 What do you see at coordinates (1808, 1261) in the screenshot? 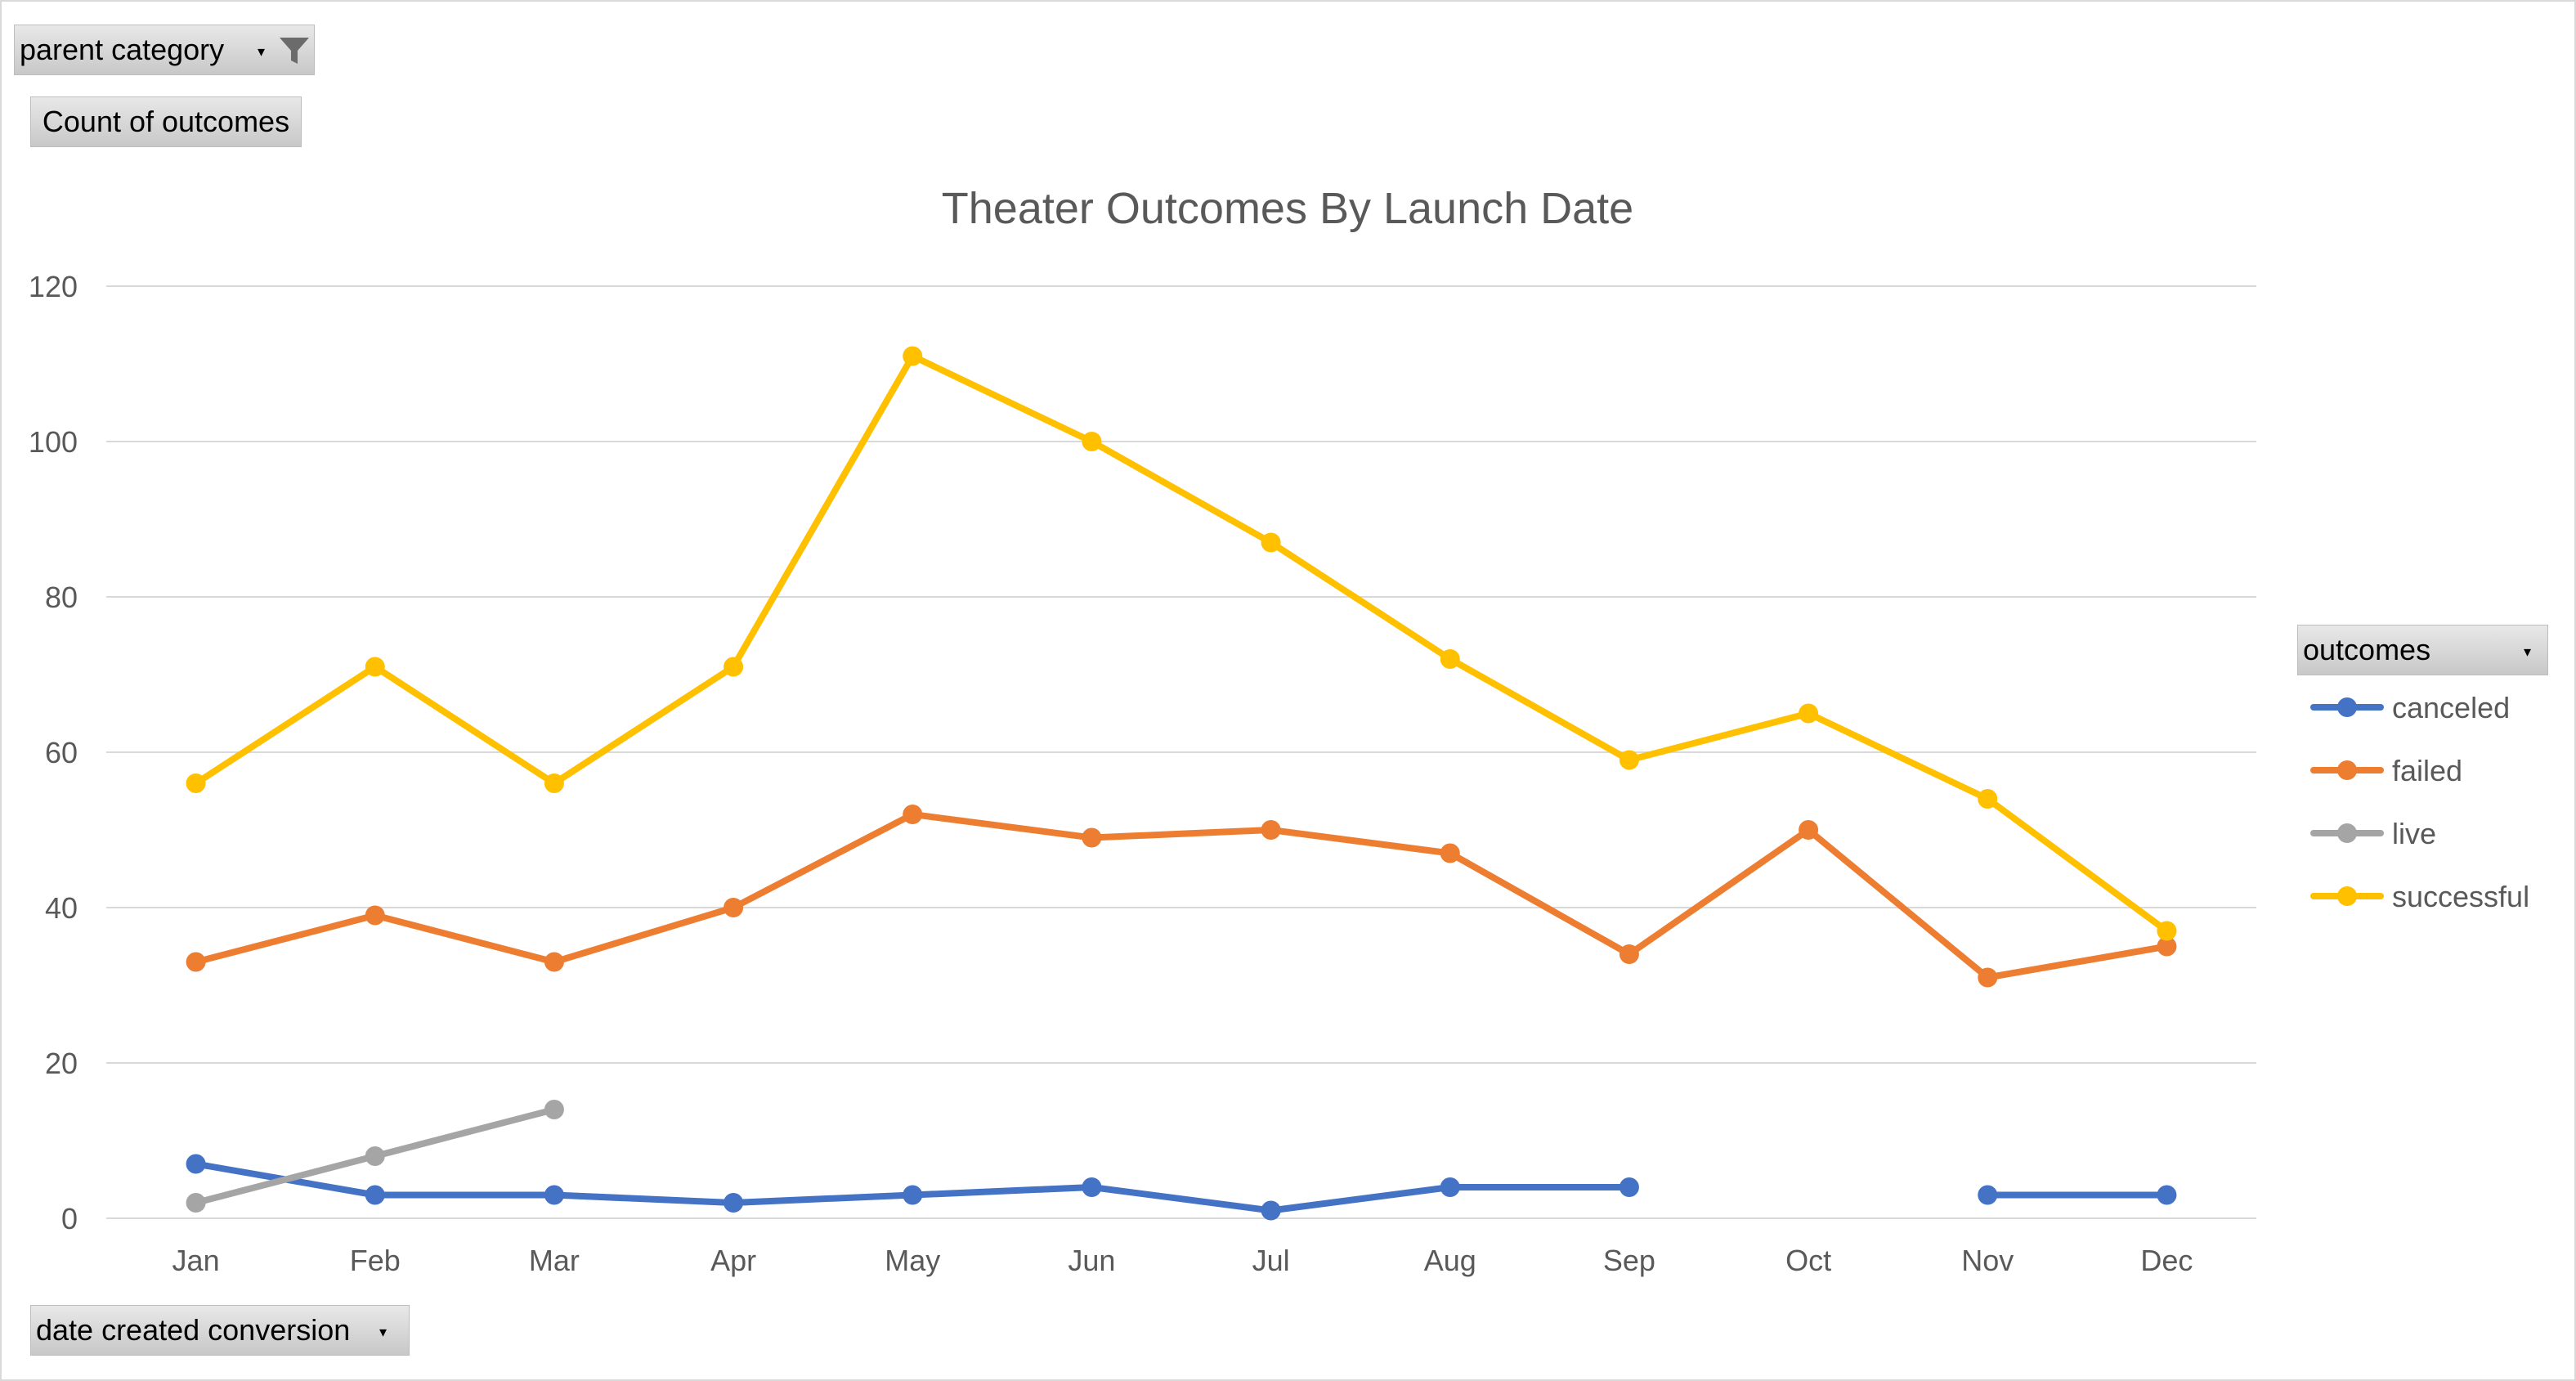
I see `x-tick-label: Oct` at bounding box center [1808, 1261].